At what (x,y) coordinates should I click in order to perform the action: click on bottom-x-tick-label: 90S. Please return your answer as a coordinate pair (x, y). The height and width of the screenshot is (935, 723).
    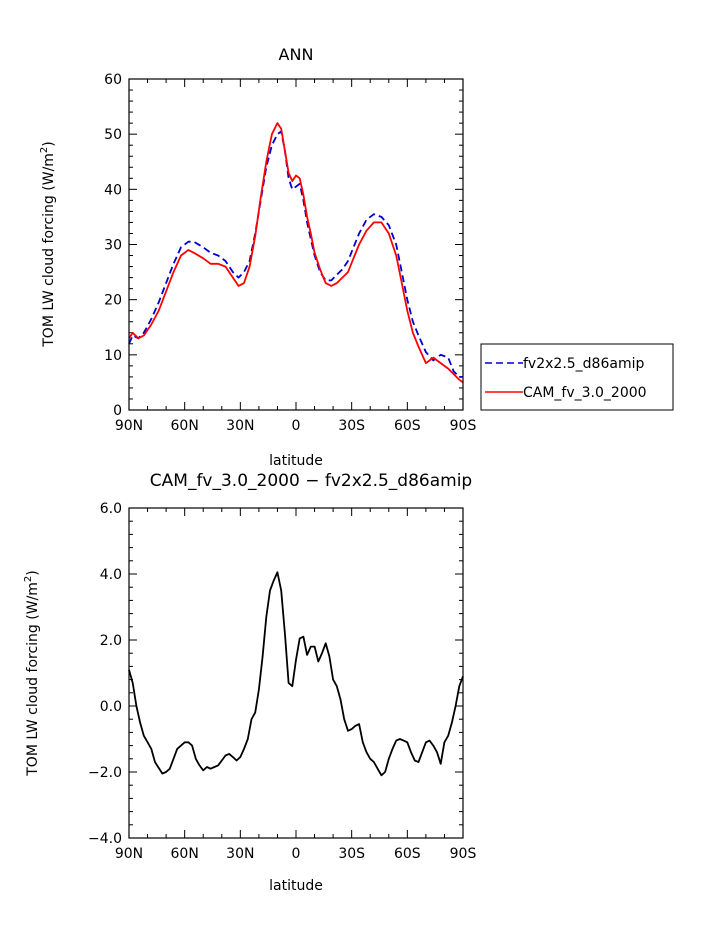
    Looking at the image, I should click on (463, 854).